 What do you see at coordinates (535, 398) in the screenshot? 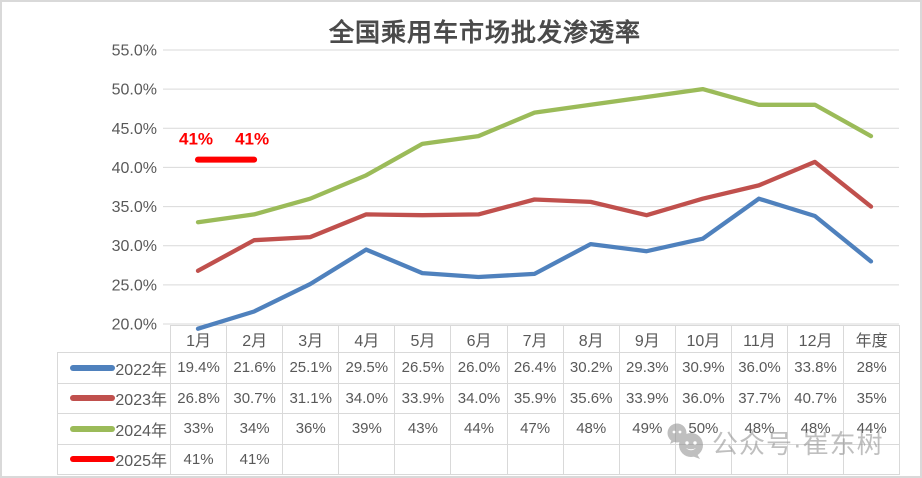
I see `value-cell: 35.9%` at bounding box center [535, 398].